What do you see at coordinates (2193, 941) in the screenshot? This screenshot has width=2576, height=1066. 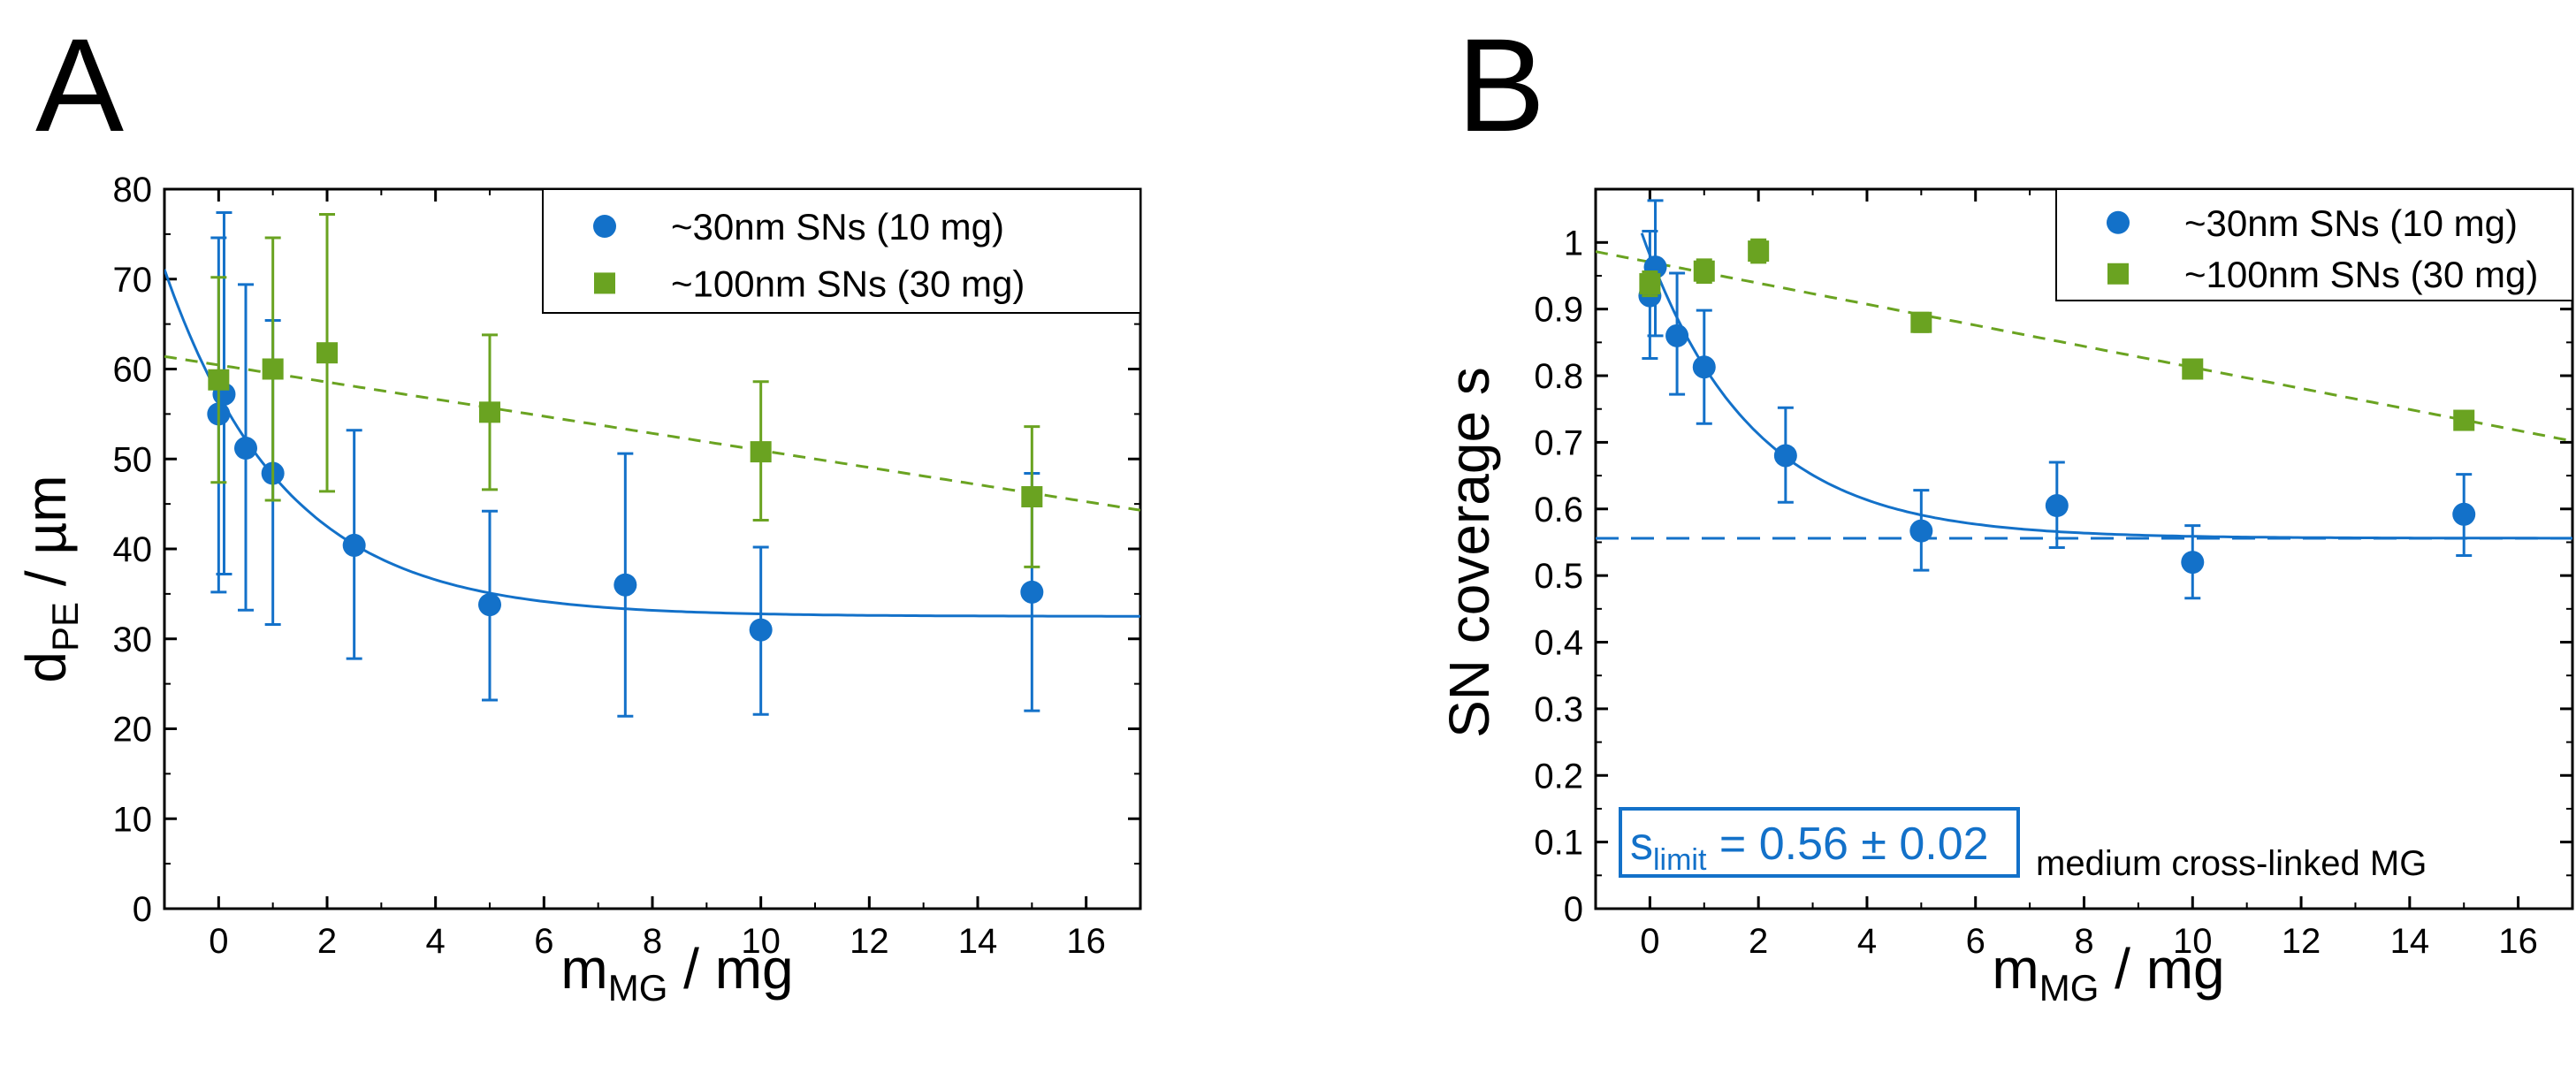 I see `panel-b-xtick-label: 10` at bounding box center [2193, 941].